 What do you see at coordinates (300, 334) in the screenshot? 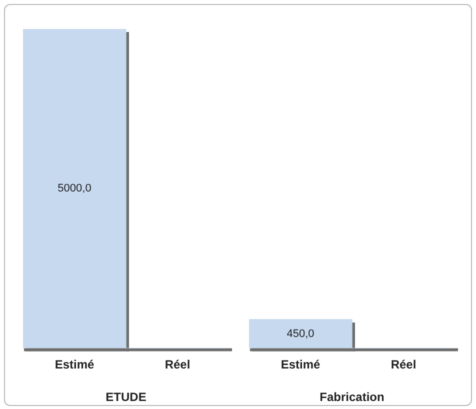
I see `data-label: 450,0` at bounding box center [300, 334].